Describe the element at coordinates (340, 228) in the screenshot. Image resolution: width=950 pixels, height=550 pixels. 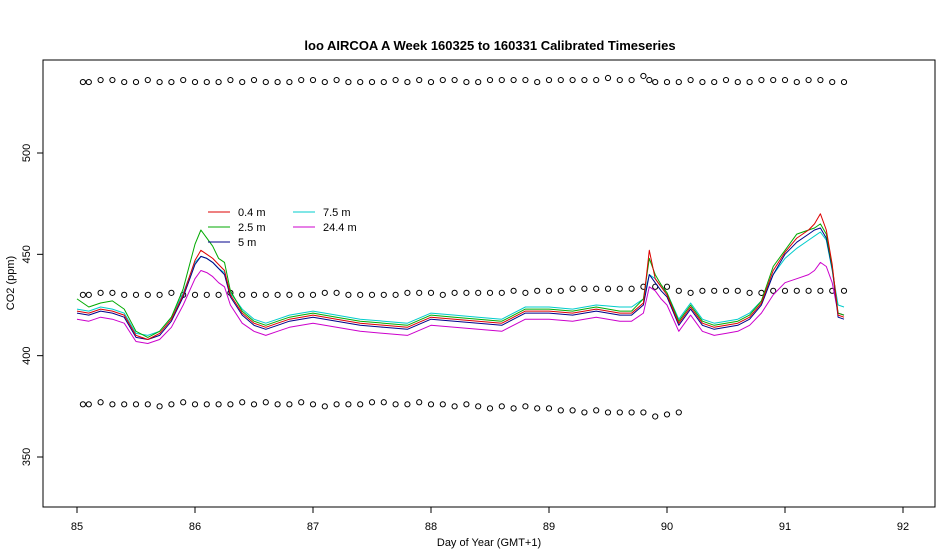
I see `legend-label: 24.4 m` at that location.